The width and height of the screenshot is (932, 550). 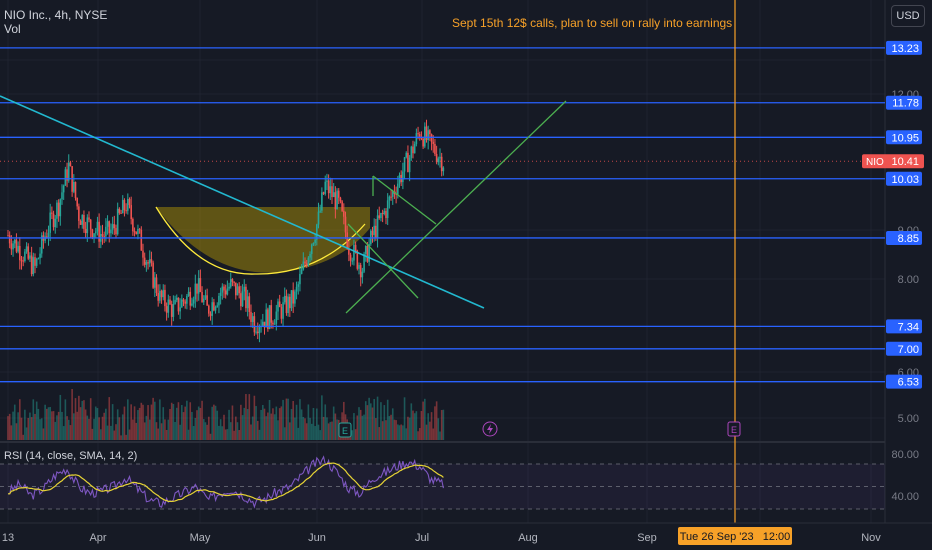 What do you see at coordinates (905, 180) in the screenshot?
I see `level-tag-label-3: 10.03` at bounding box center [905, 180].